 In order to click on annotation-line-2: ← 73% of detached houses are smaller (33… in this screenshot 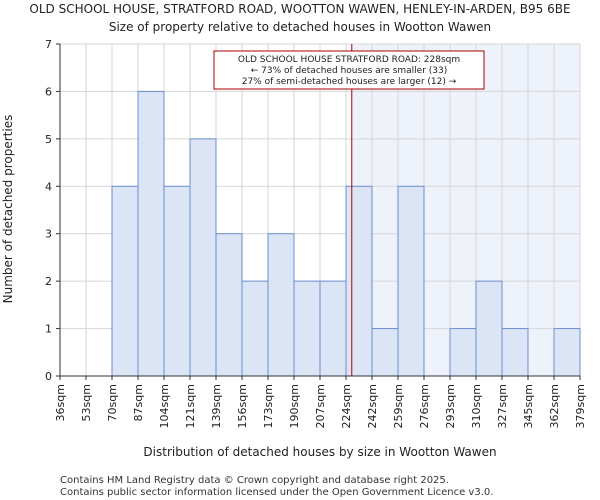, I will do `click(349, 71)`.